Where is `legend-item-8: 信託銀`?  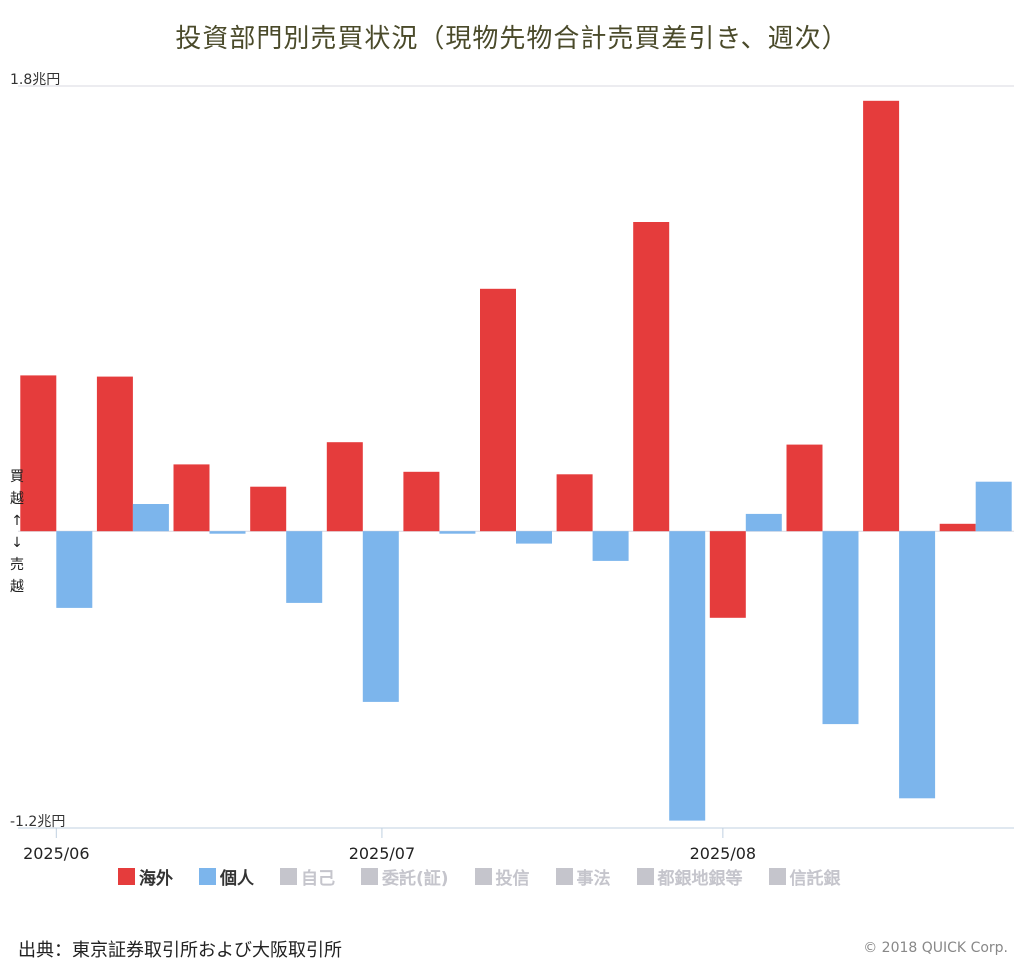 legend-item-8: 信託銀 is located at coordinates (804, 876).